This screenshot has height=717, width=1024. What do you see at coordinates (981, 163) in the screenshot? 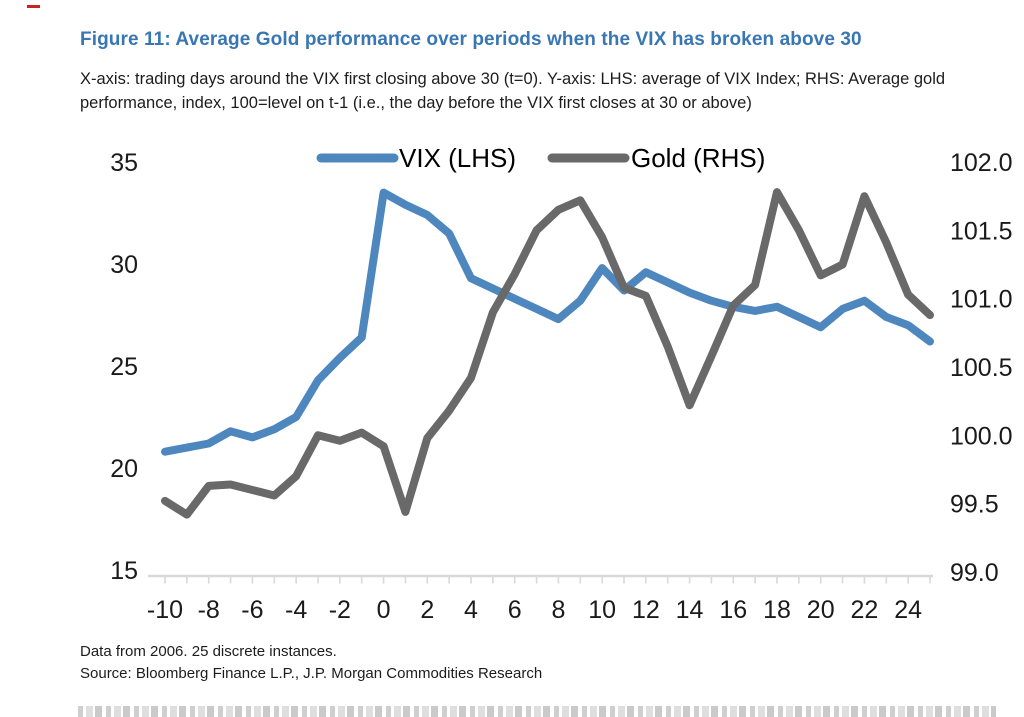
I see `right-axis-tick-label: 102.0` at bounding box center [981, 163].